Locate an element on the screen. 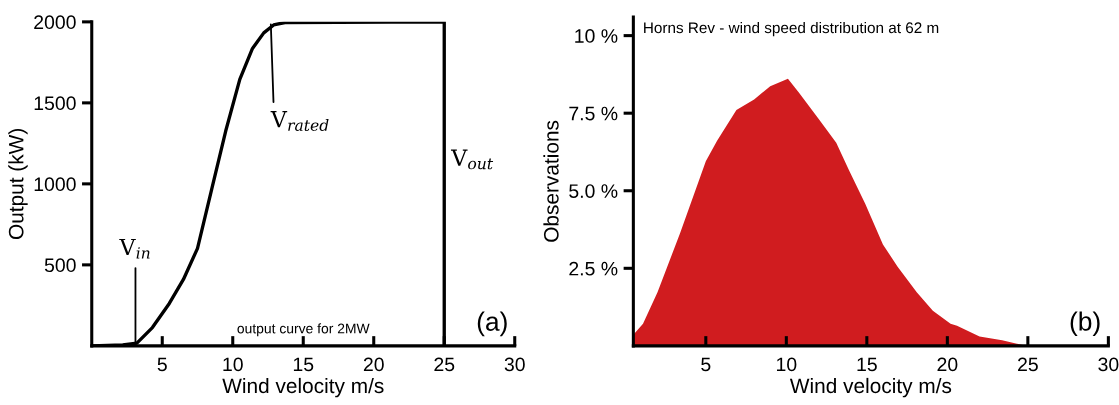 The height and width of the screenshot is (405, 1119). y-axis-title: Observations is located at coordinates (551, 181).